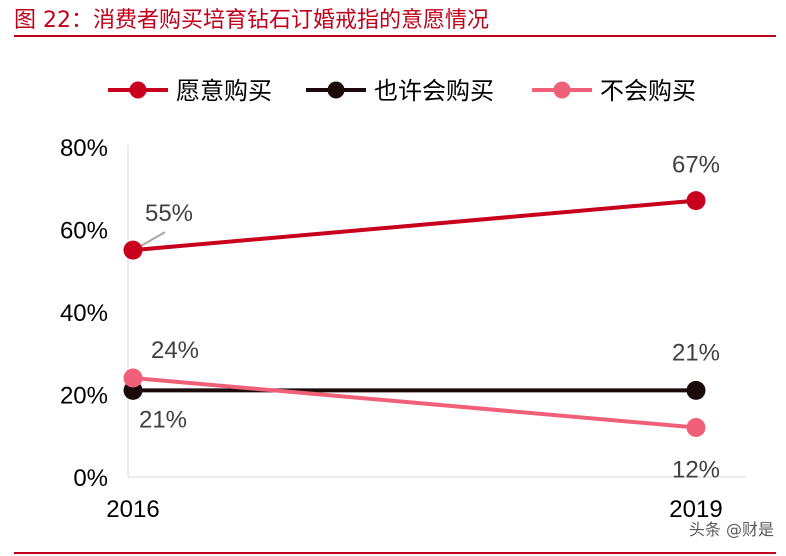 The width and height of the screenshot is (786, 556). I want to click on x-tick-label: 2019, so click(695, 509).